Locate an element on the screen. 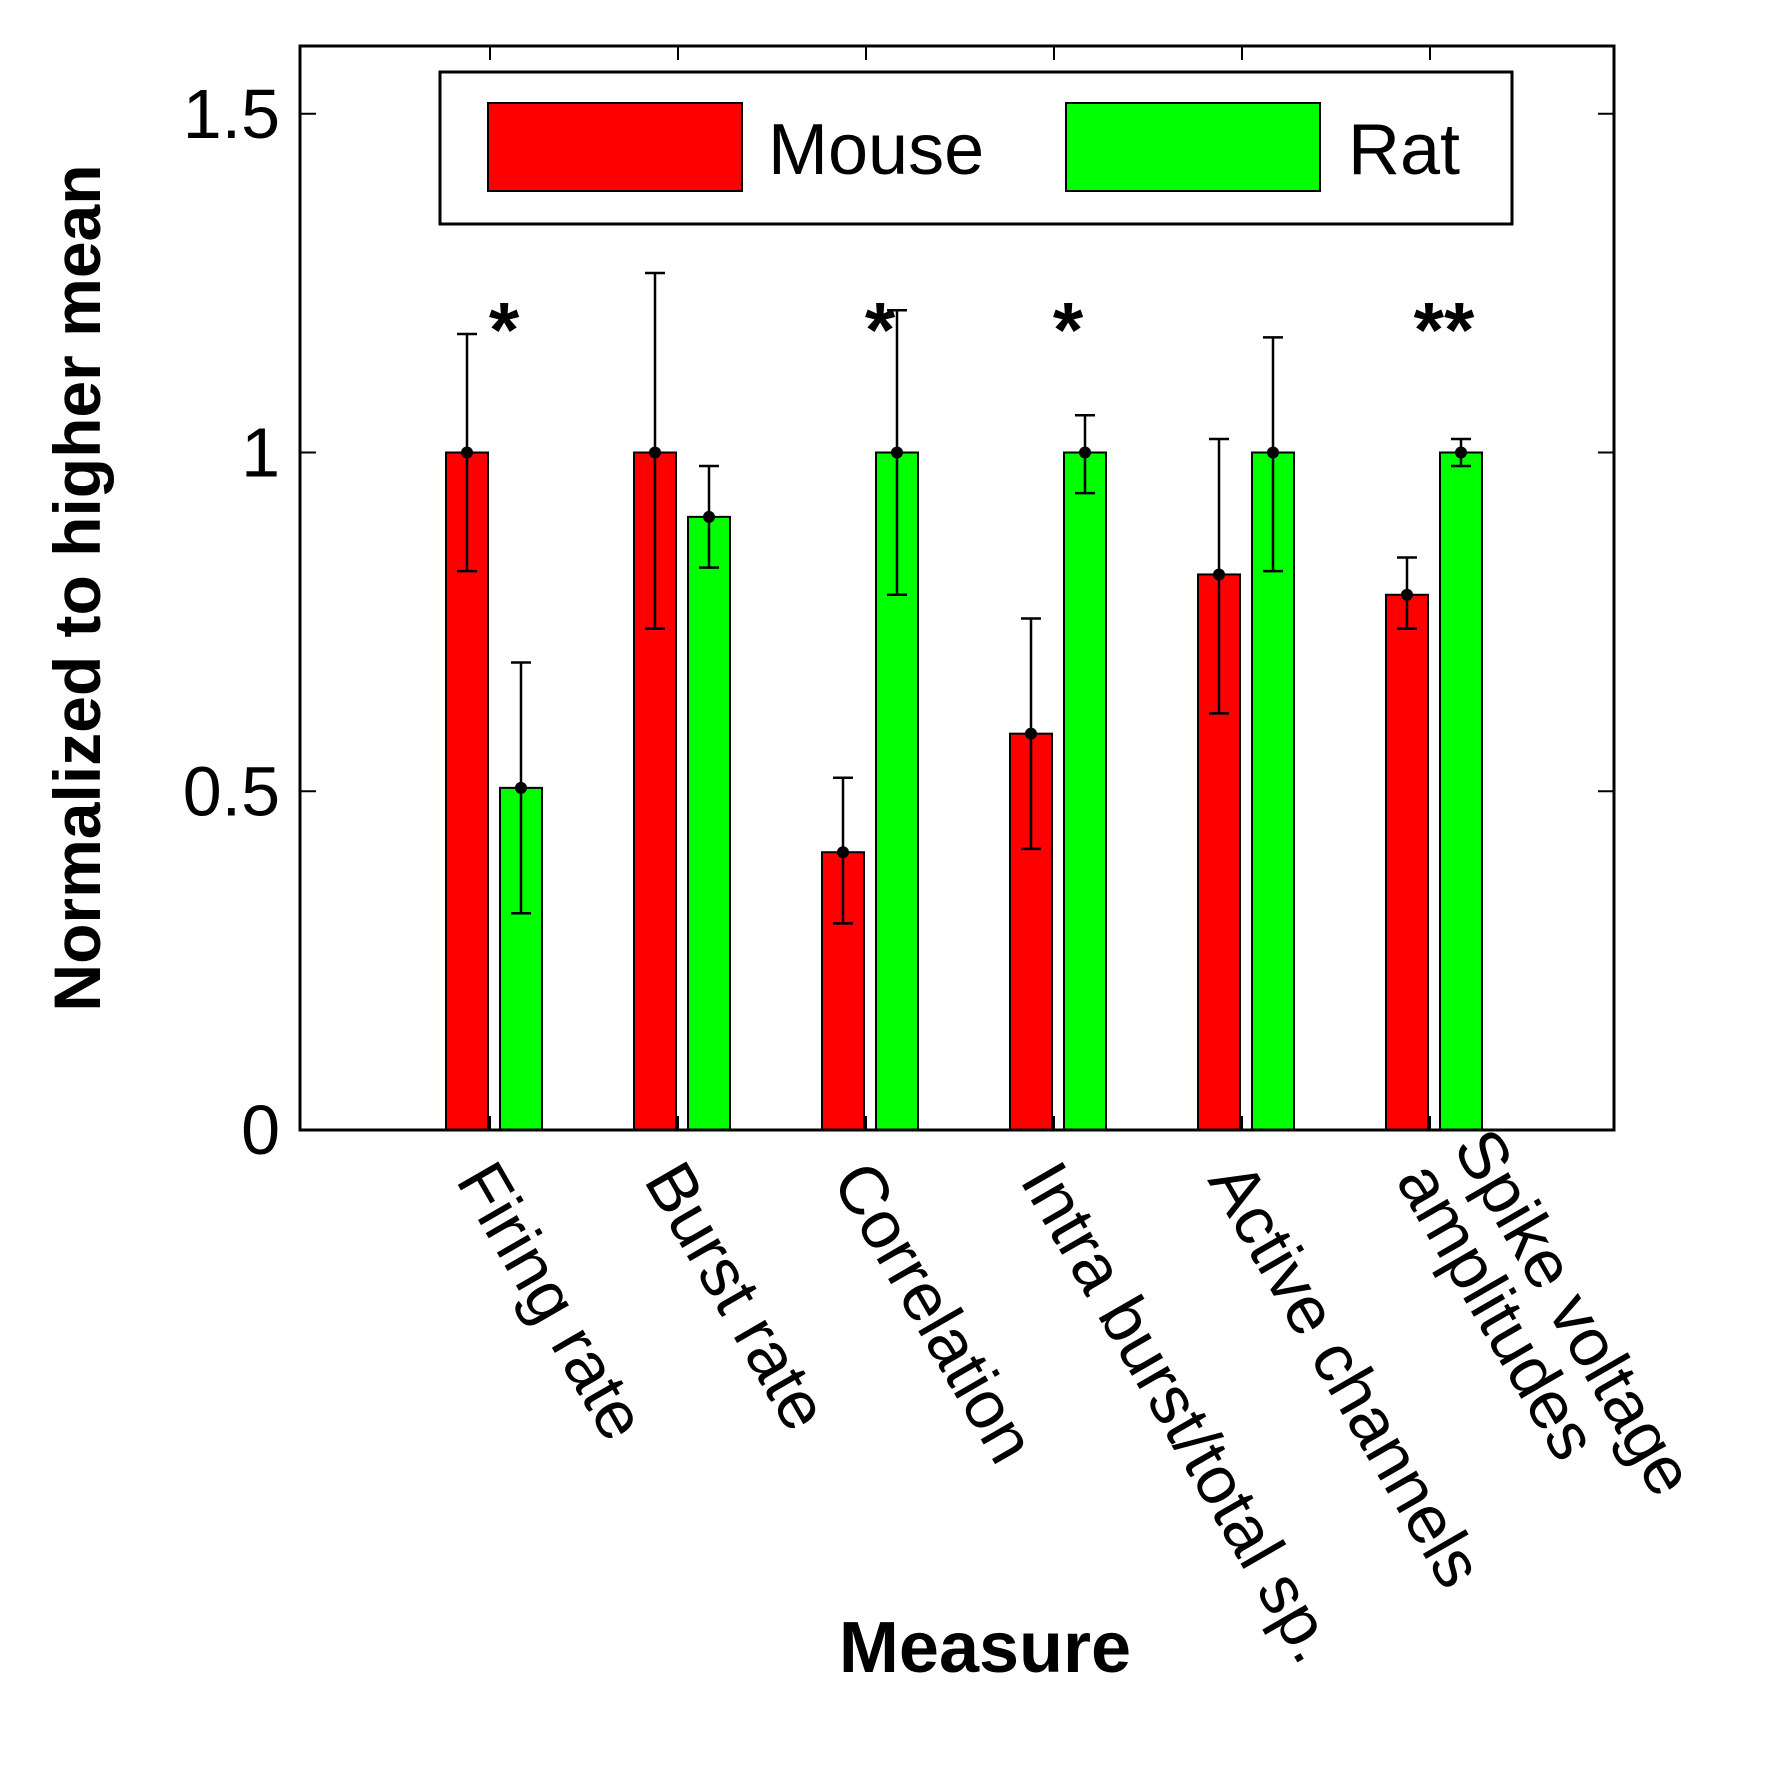 Image resolution: width=1776 pixels, height=1776 pixels. legend-label-rat: Rat is located at coordinates (1404, 150).